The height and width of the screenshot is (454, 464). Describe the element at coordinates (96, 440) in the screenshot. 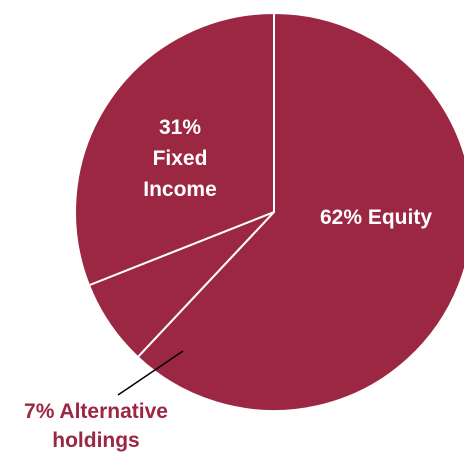

I see `slice-label-alternative-holdings-line: holdings` at that location.